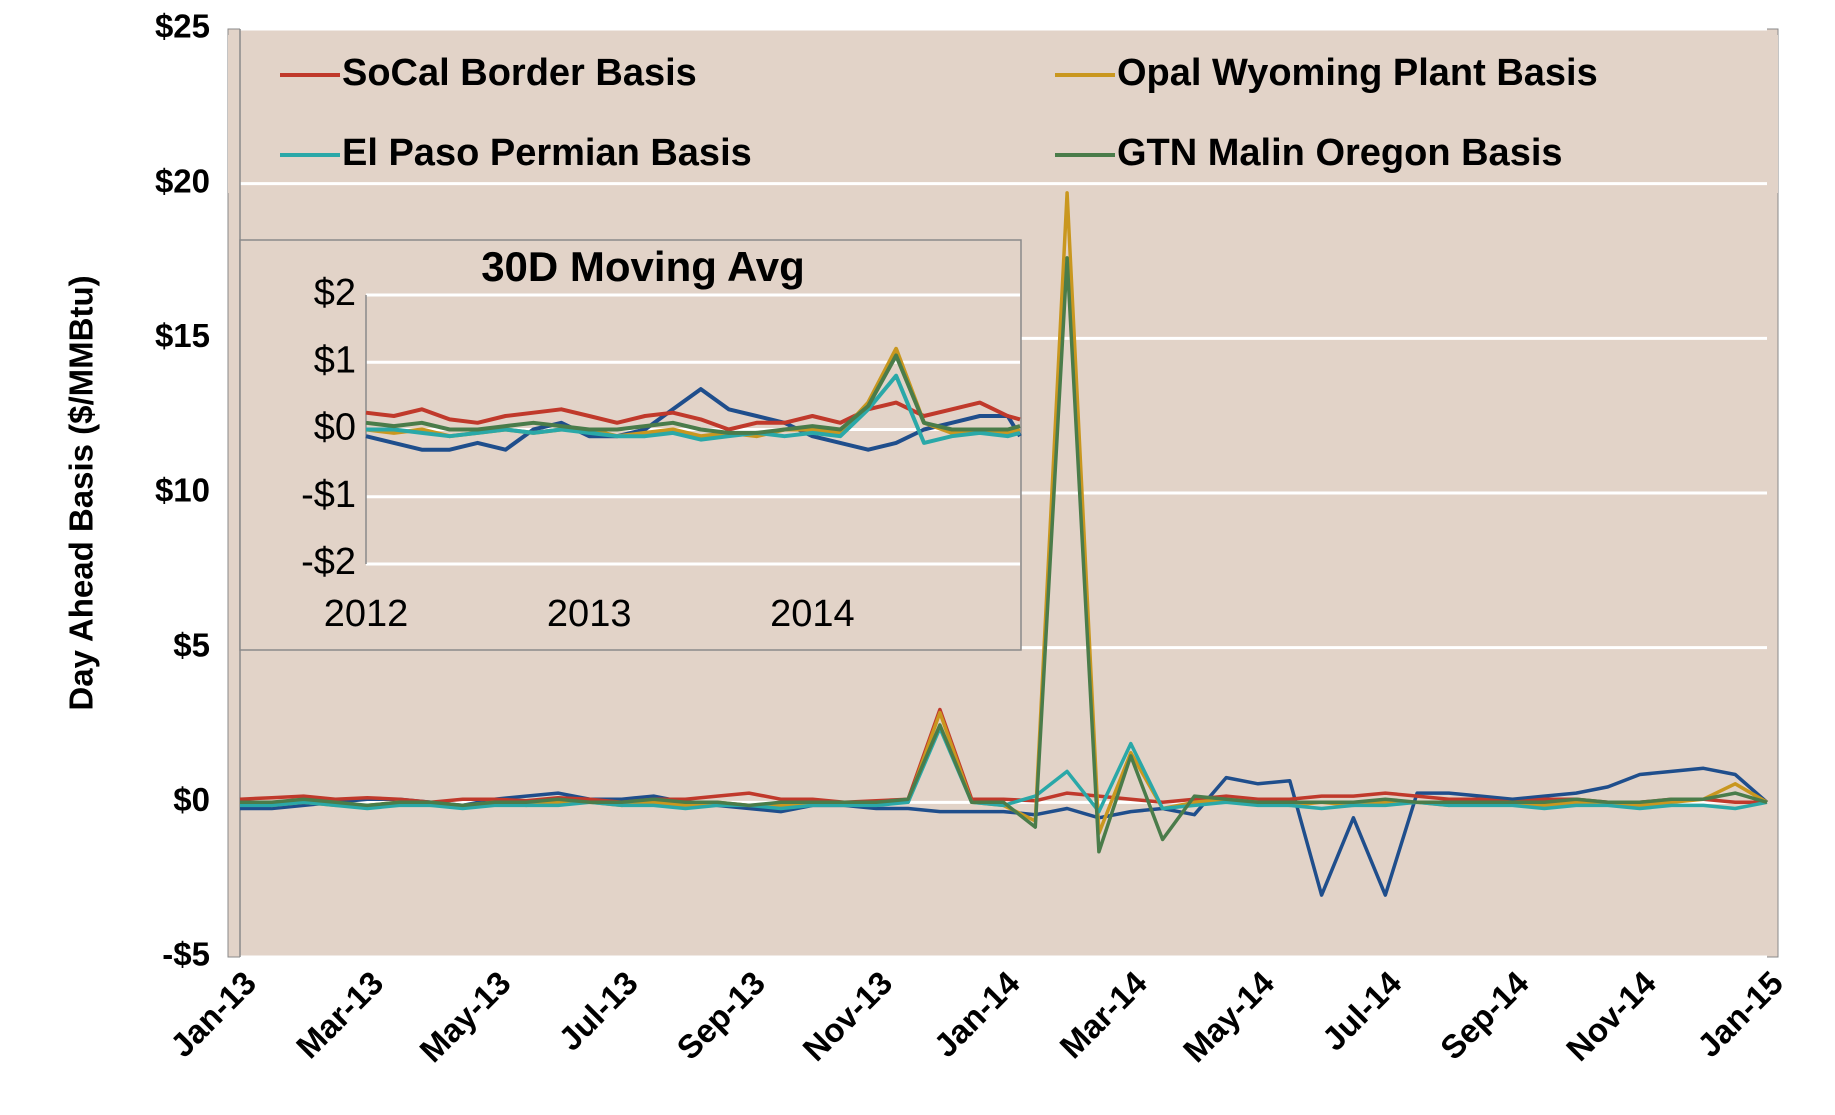  I want to click on inset-title: 30D Moving Avg, so click(643, 266).